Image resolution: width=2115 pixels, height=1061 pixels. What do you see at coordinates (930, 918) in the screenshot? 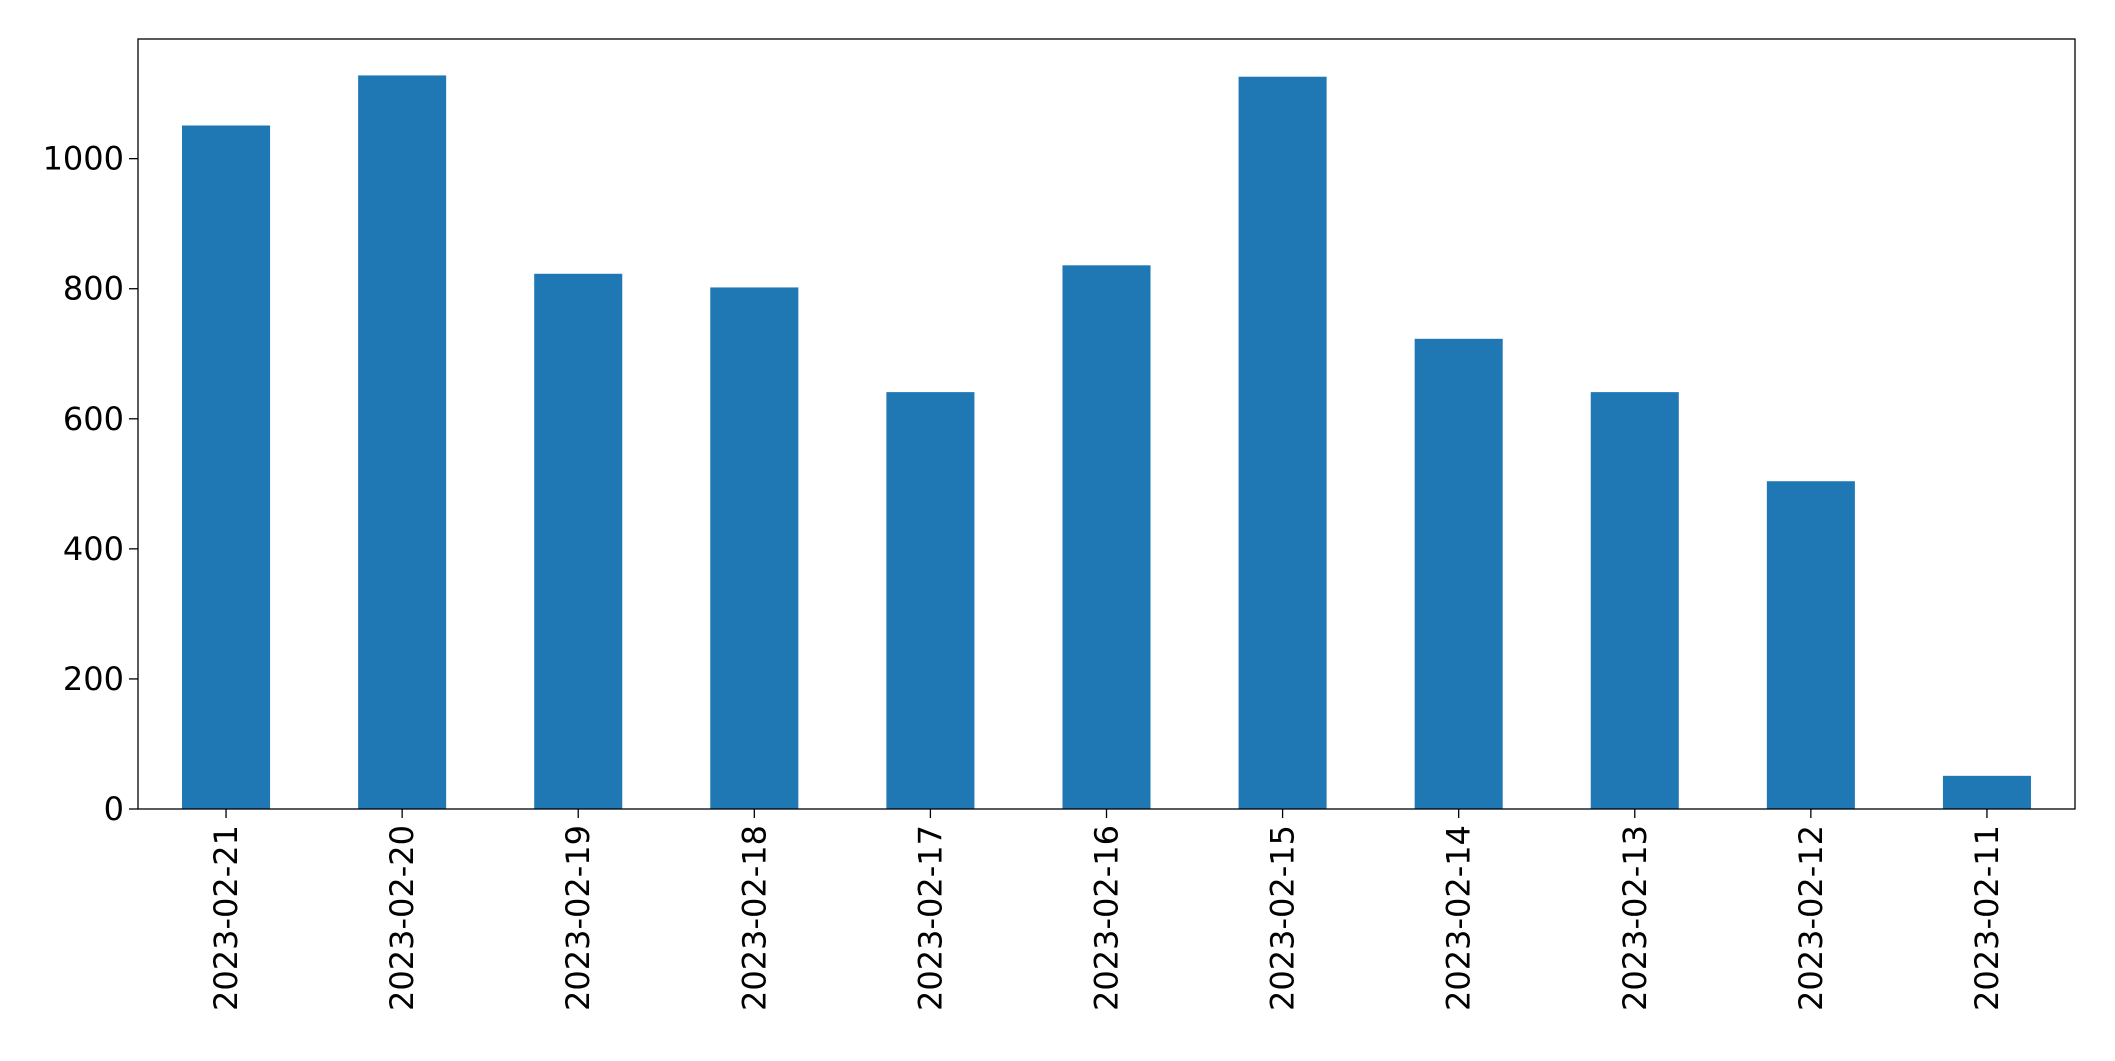
I see `x-tick-label: 2023-02-17` at bounding box center [930, 918].